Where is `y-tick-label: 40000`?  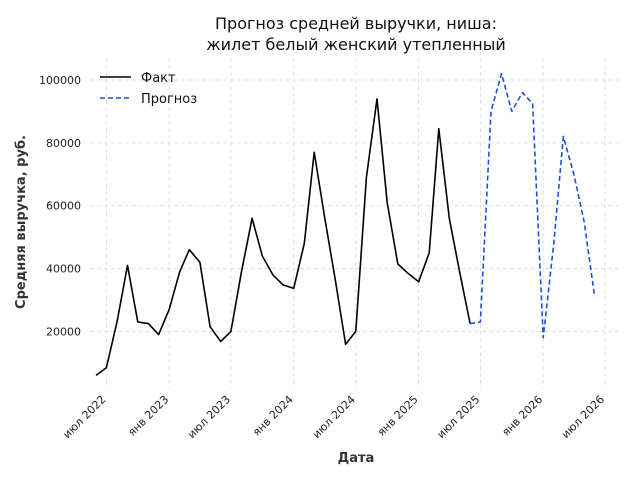 y-tick-label: 40000 is located at coordinates (63, 269).